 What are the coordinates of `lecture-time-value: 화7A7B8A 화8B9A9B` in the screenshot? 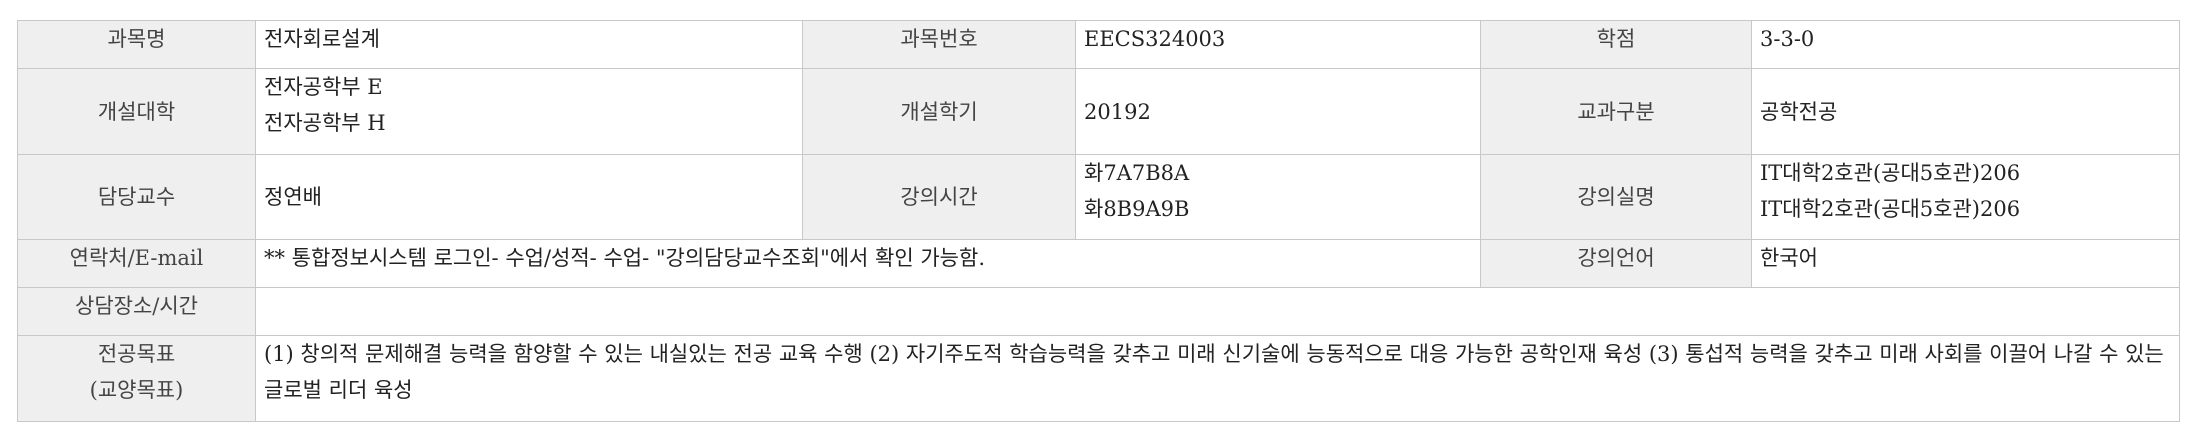 It's located at (1278, 197).